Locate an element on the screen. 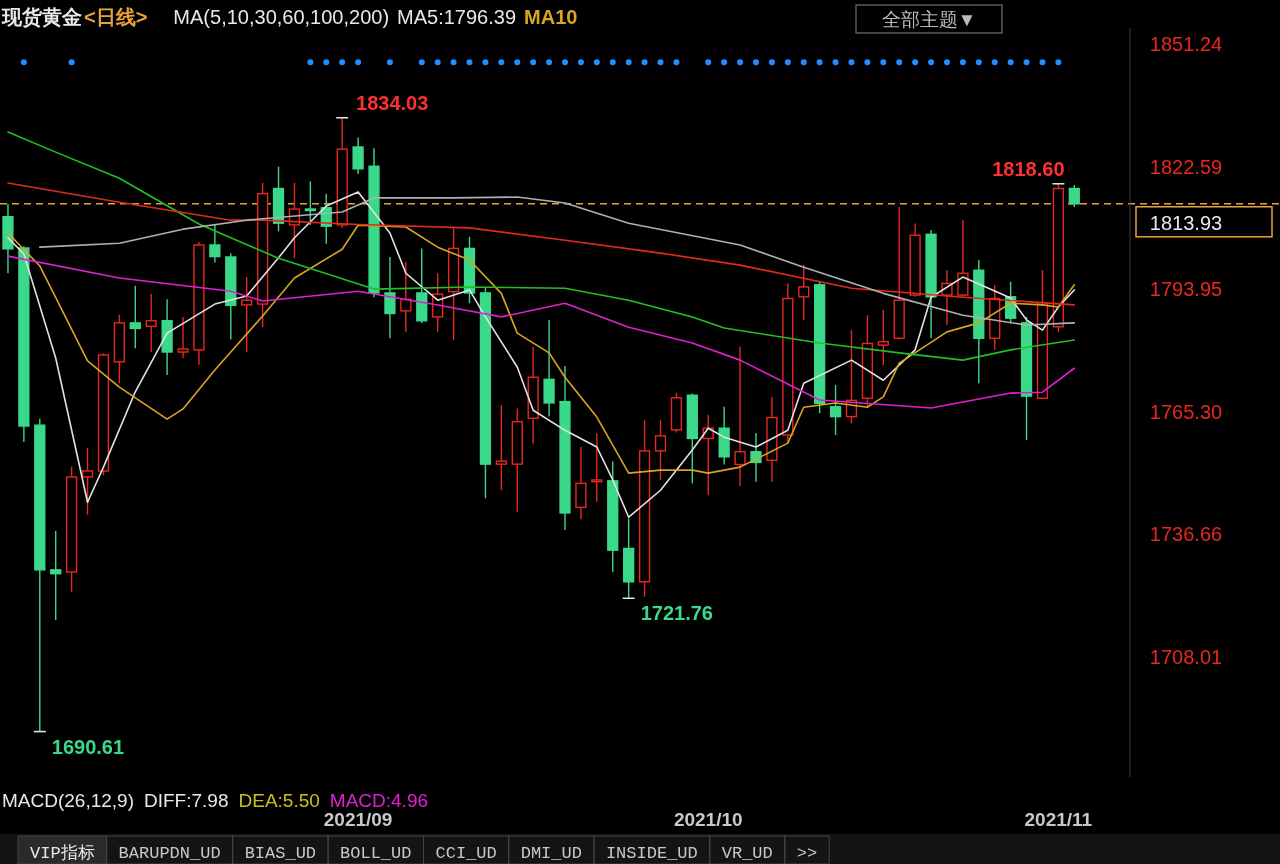 This screenshot has width=1280, height=864. text: INSIDE_UD is located at coordinates (651, 853).